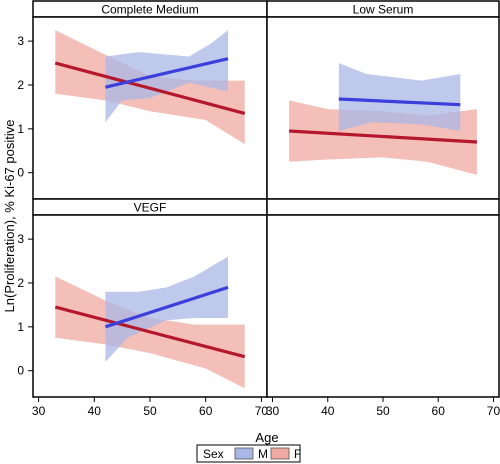 The height and width of the screenshot is (464, 500). What do you see at coordinates (244, 453) in the screenshot?
I see `legend-swatch-M` at bounding box center [244, 453].